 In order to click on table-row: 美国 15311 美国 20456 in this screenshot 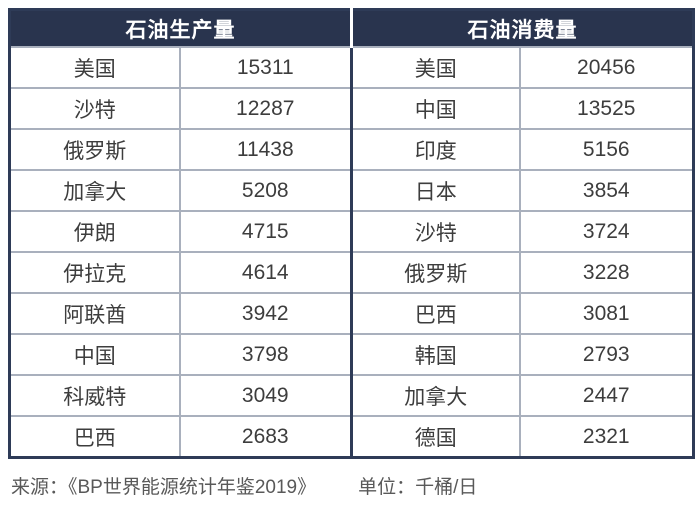, I will do `click(351, 67)`.